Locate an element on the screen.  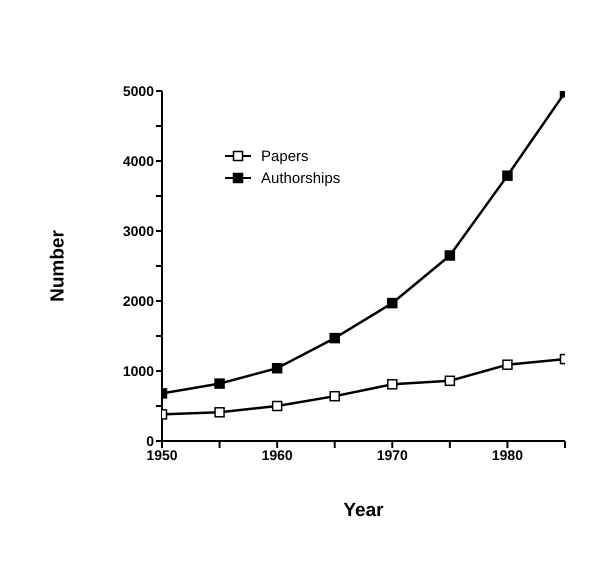
y-tick-label: 0 is located at coordinates (150, 440).